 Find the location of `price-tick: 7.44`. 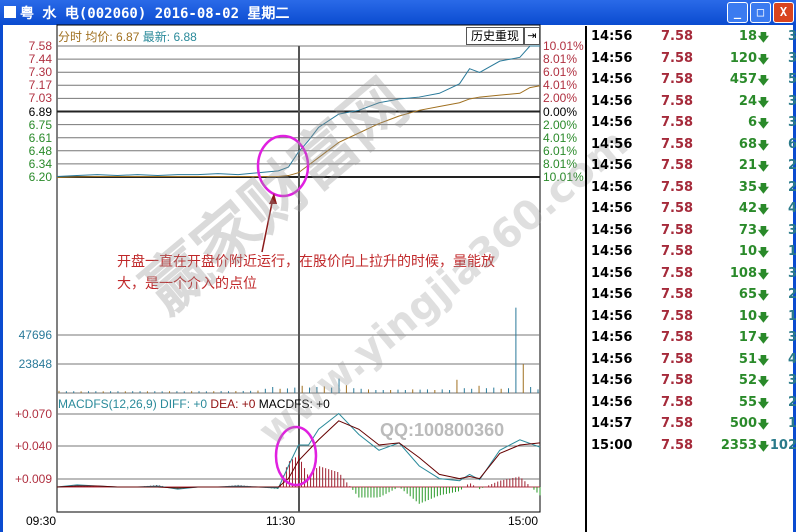

price-tick: 7.44 is located at coordinates (40, 59).